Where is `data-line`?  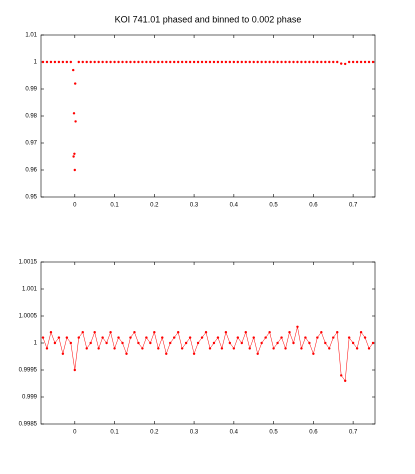
data-line is located at coordinates (208, 354).